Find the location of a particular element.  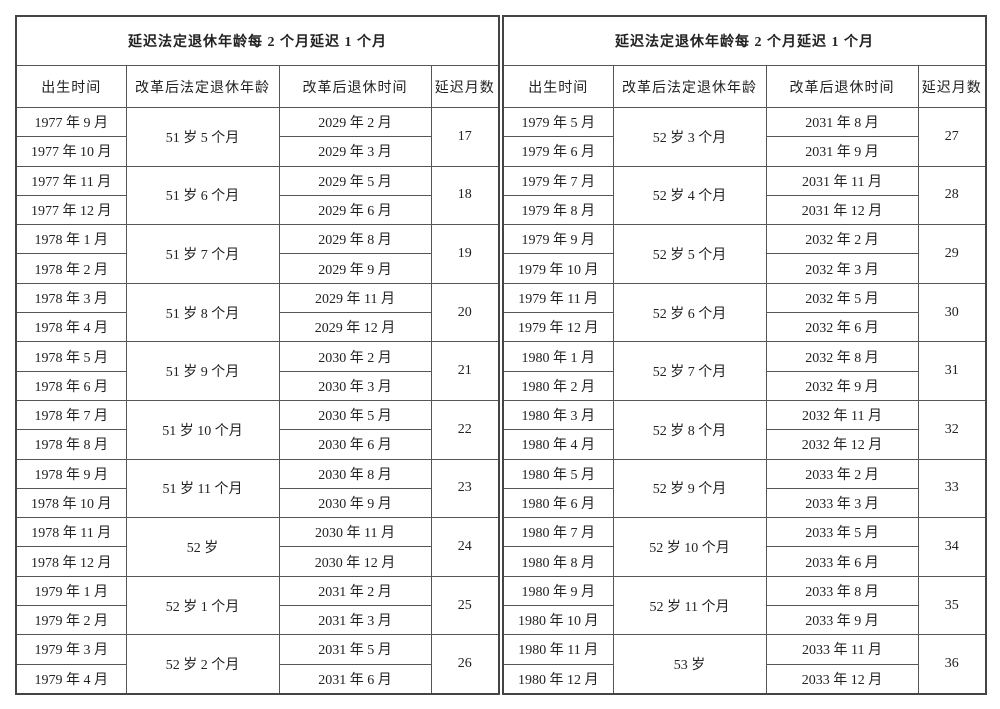

data-row: 1979 年 9 月 52 岁 5 个月 2032 年 2 月 29 is located at coordinates (744, 254).